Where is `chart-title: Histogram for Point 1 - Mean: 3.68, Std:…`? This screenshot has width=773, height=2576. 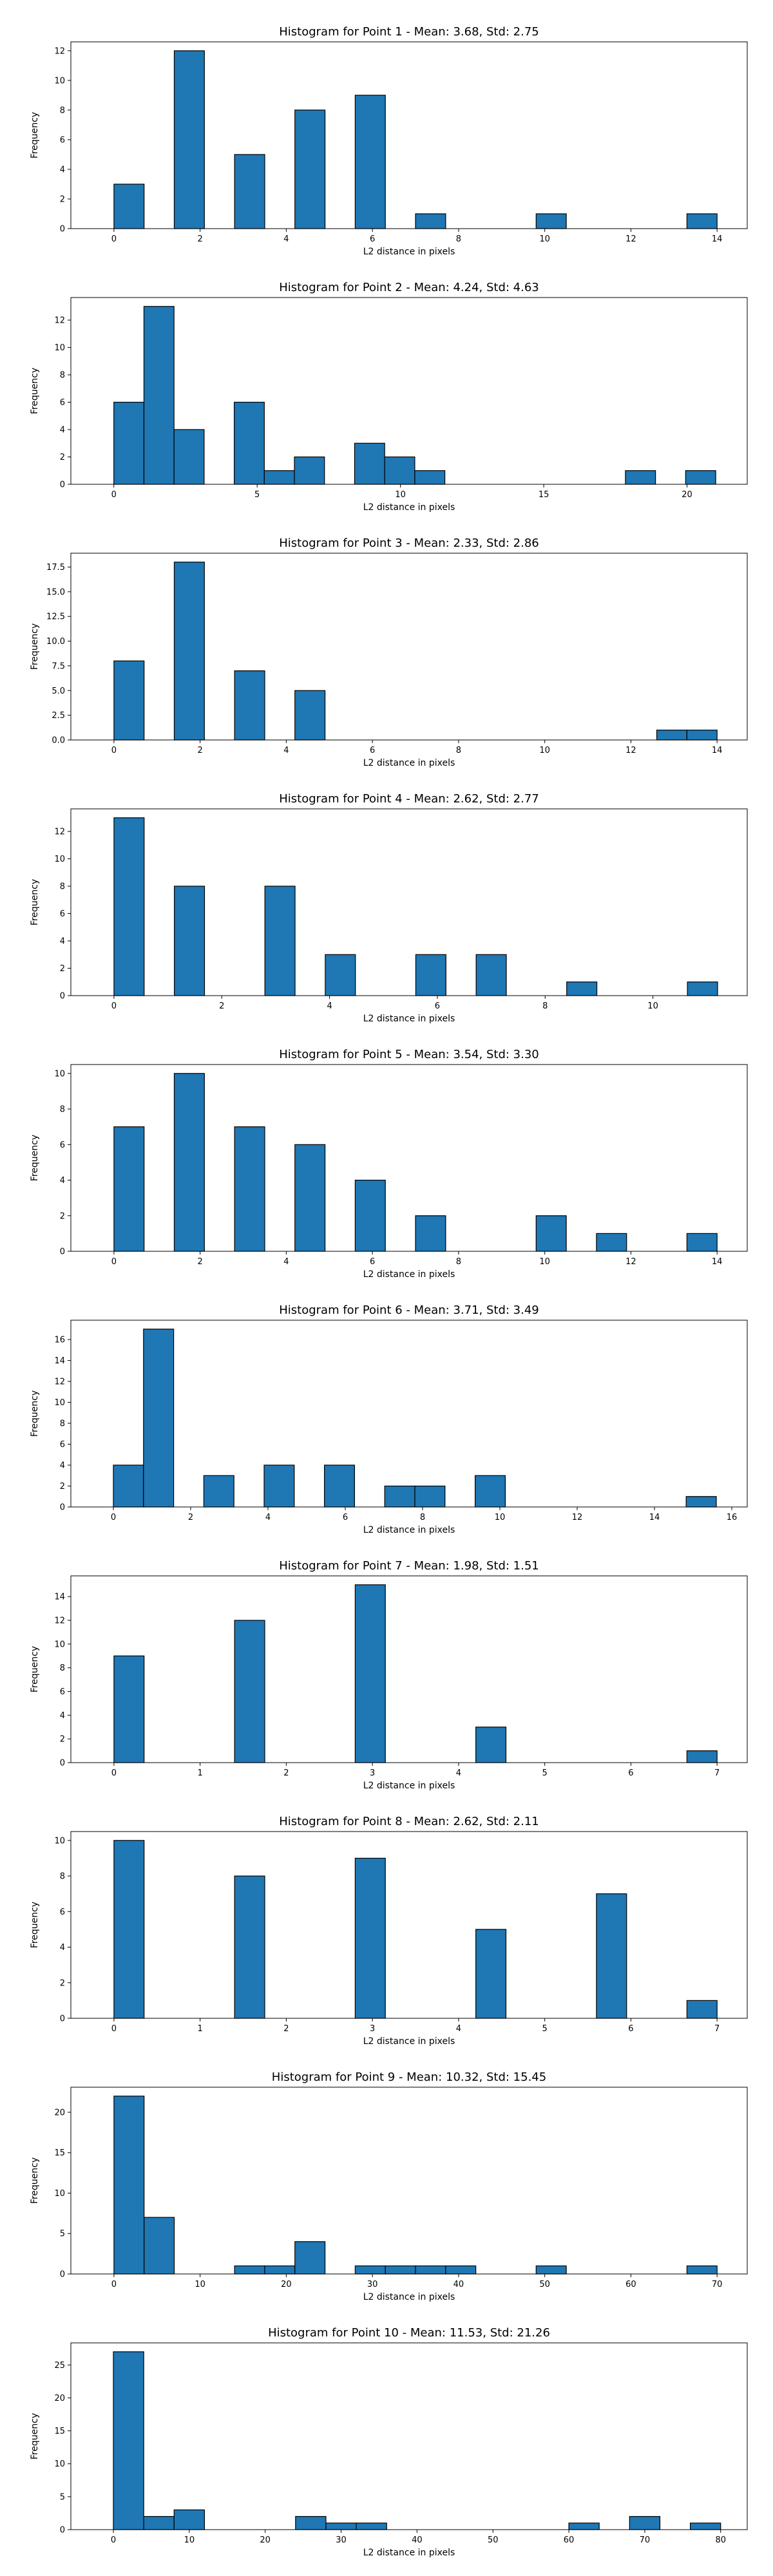
chart-title: Histogram for Point 1 - Mean: 3.68, Std:… is located at coordinates (409, 32).